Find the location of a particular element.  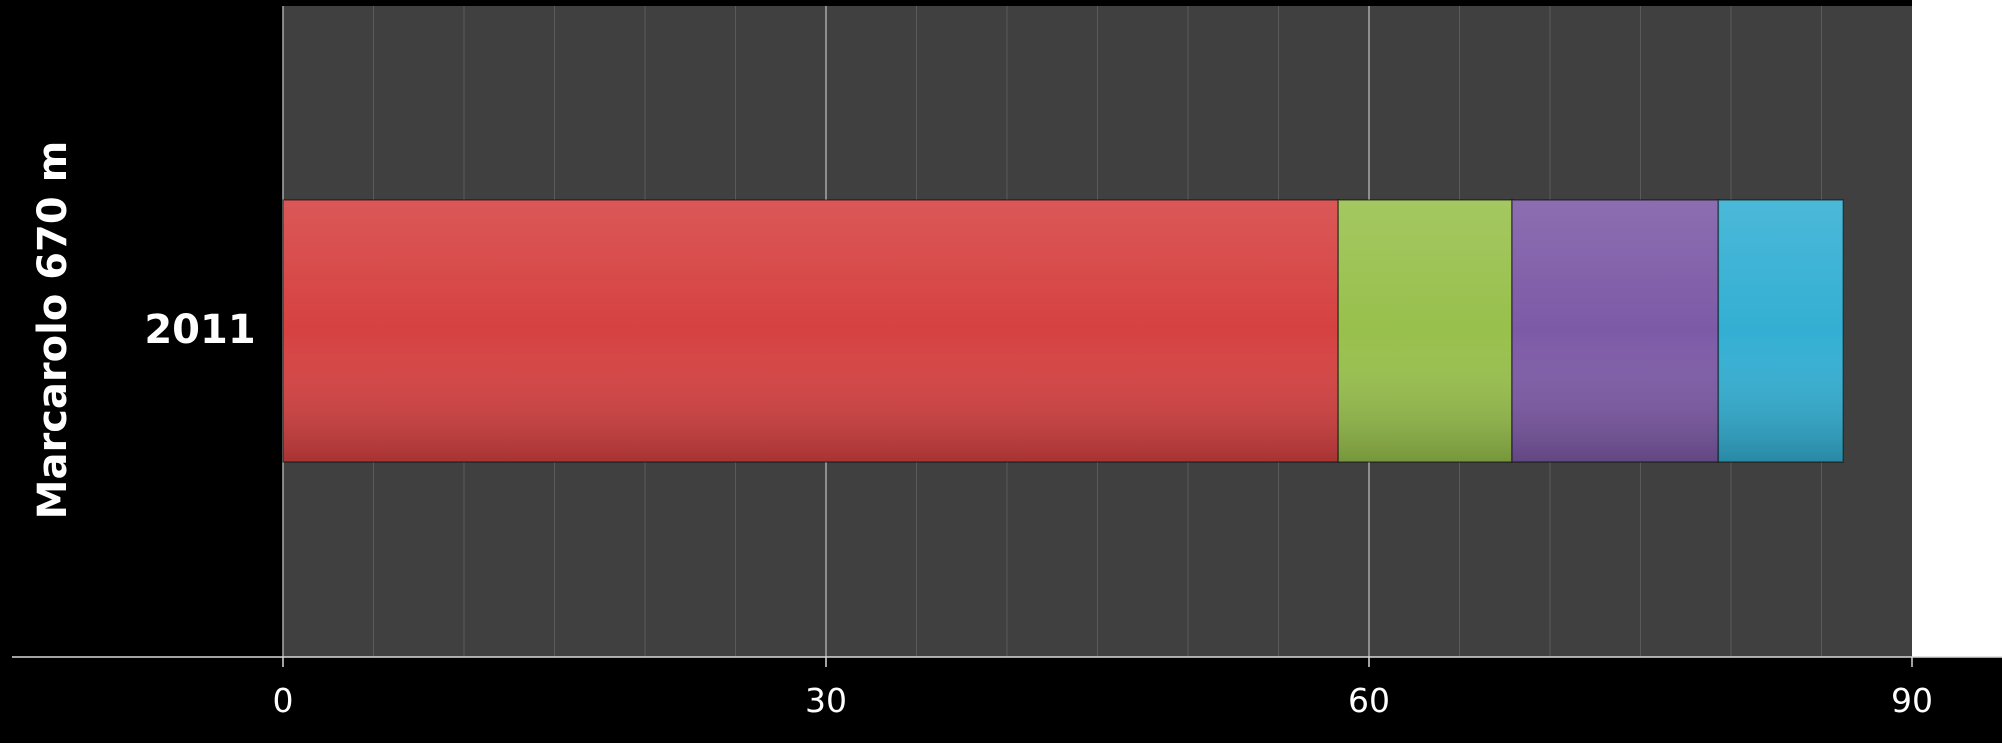

x-tick-label: 60 is located at coordinates (1369, 700).